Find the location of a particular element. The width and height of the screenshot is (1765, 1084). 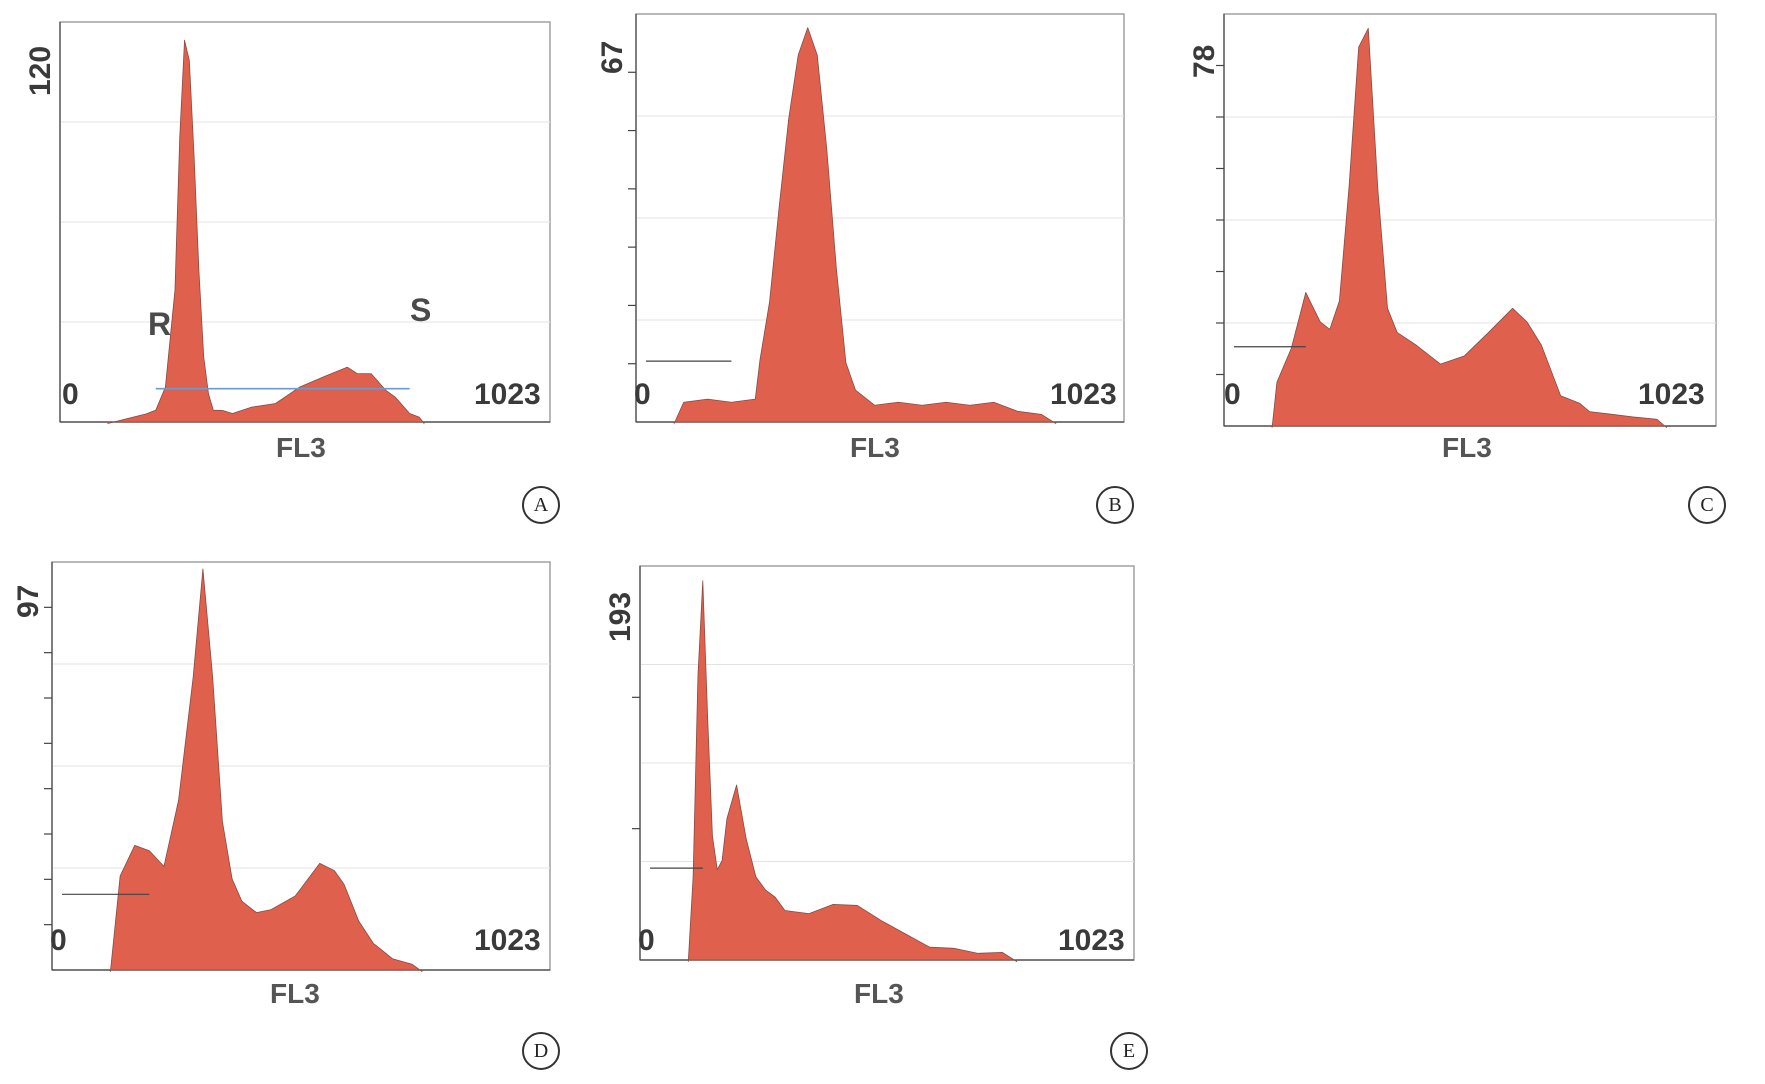

histogram-d-svg is located at coordinates (297, 766).